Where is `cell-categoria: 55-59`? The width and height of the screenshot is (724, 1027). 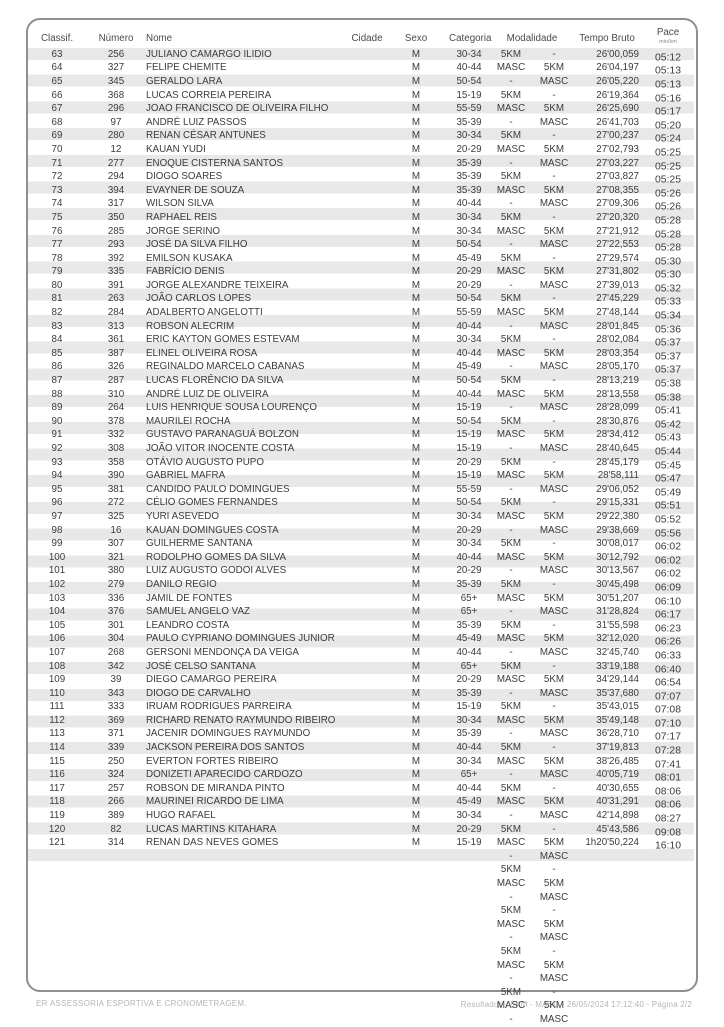
cell-categoria: 55-59 is located at coordinates (469, 109).